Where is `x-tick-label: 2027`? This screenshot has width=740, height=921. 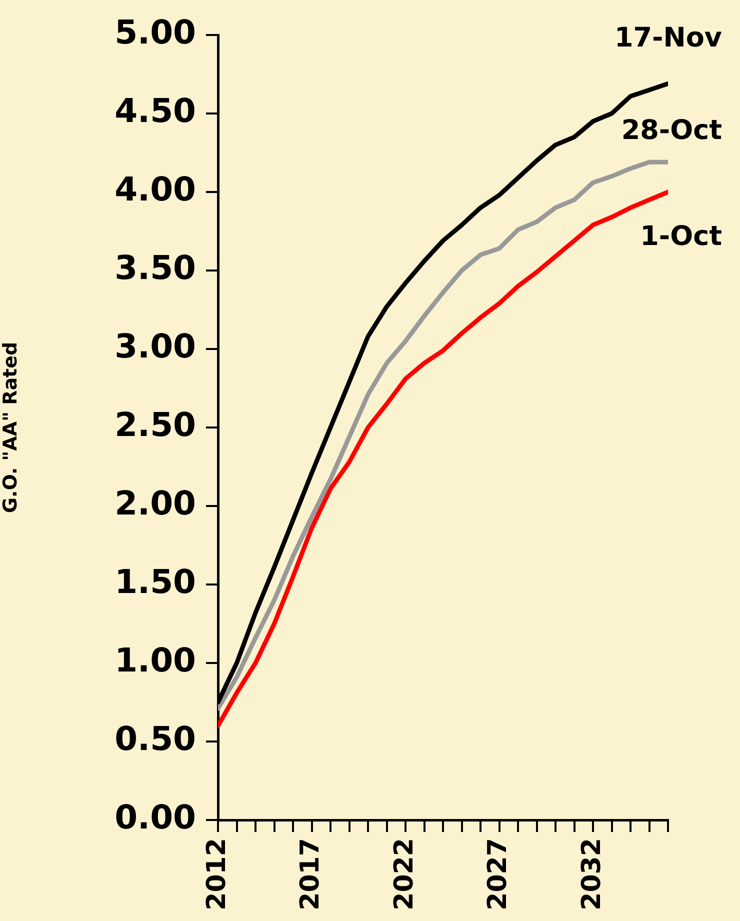
x-tick-label: 2027 is located at coordinates (498, 874).